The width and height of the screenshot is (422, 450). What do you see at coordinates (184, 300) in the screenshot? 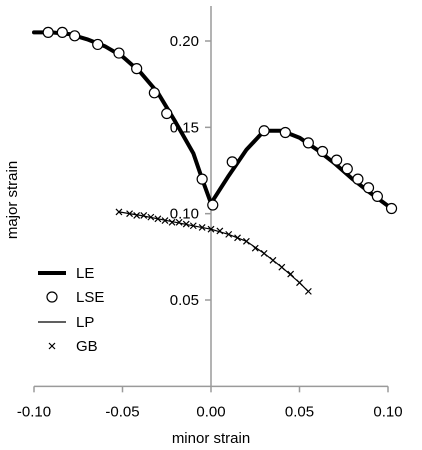
I see `y-tick-label: 0.05` at bounding box center [184, 300].